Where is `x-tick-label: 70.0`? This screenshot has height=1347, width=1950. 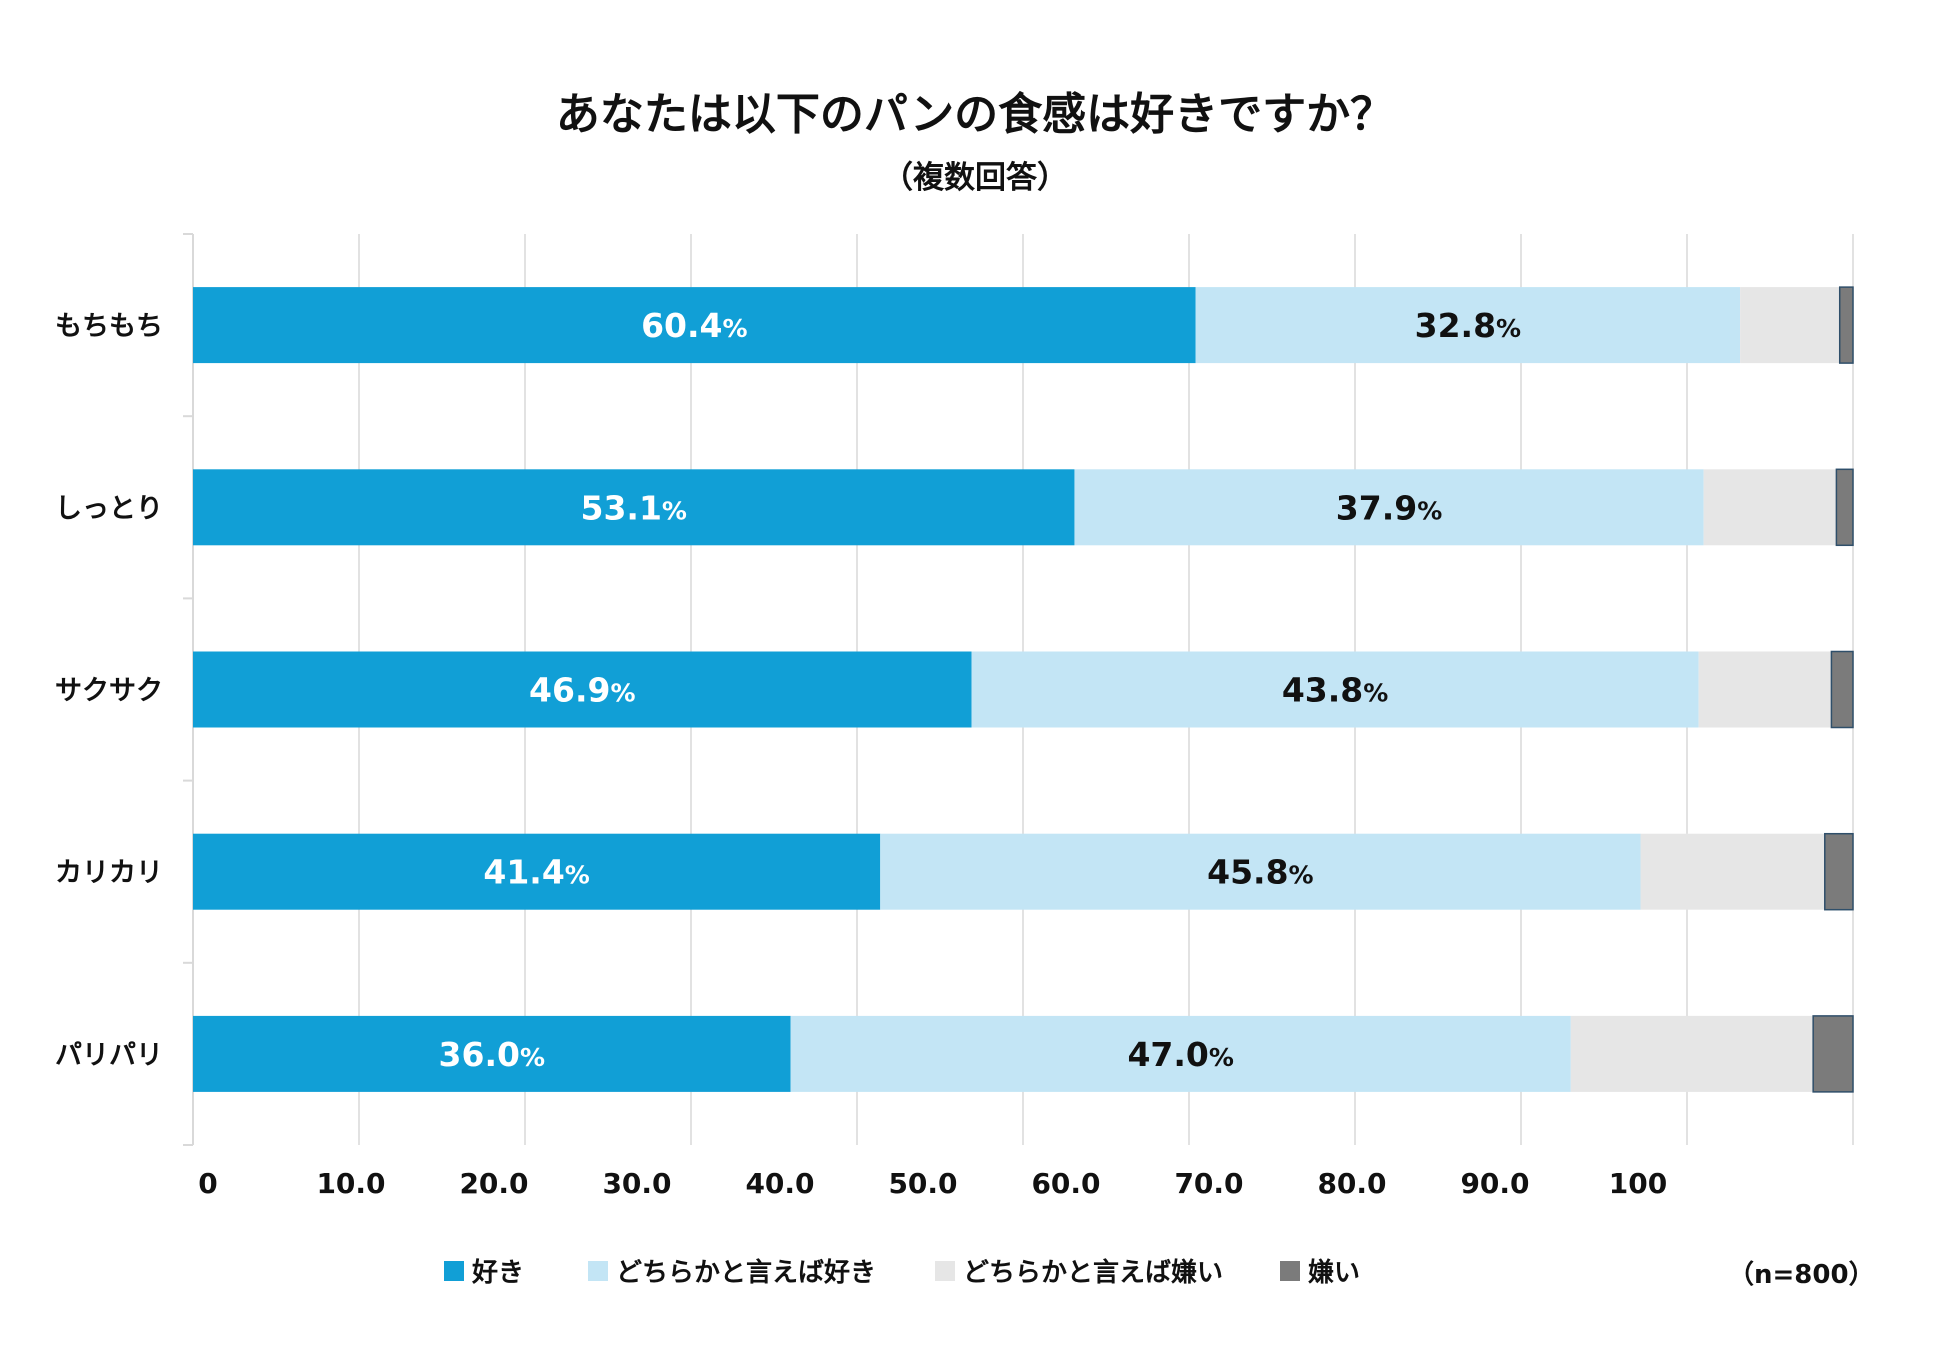 x-tick-label: 70.0 is located at coordinates (1208, 1183).